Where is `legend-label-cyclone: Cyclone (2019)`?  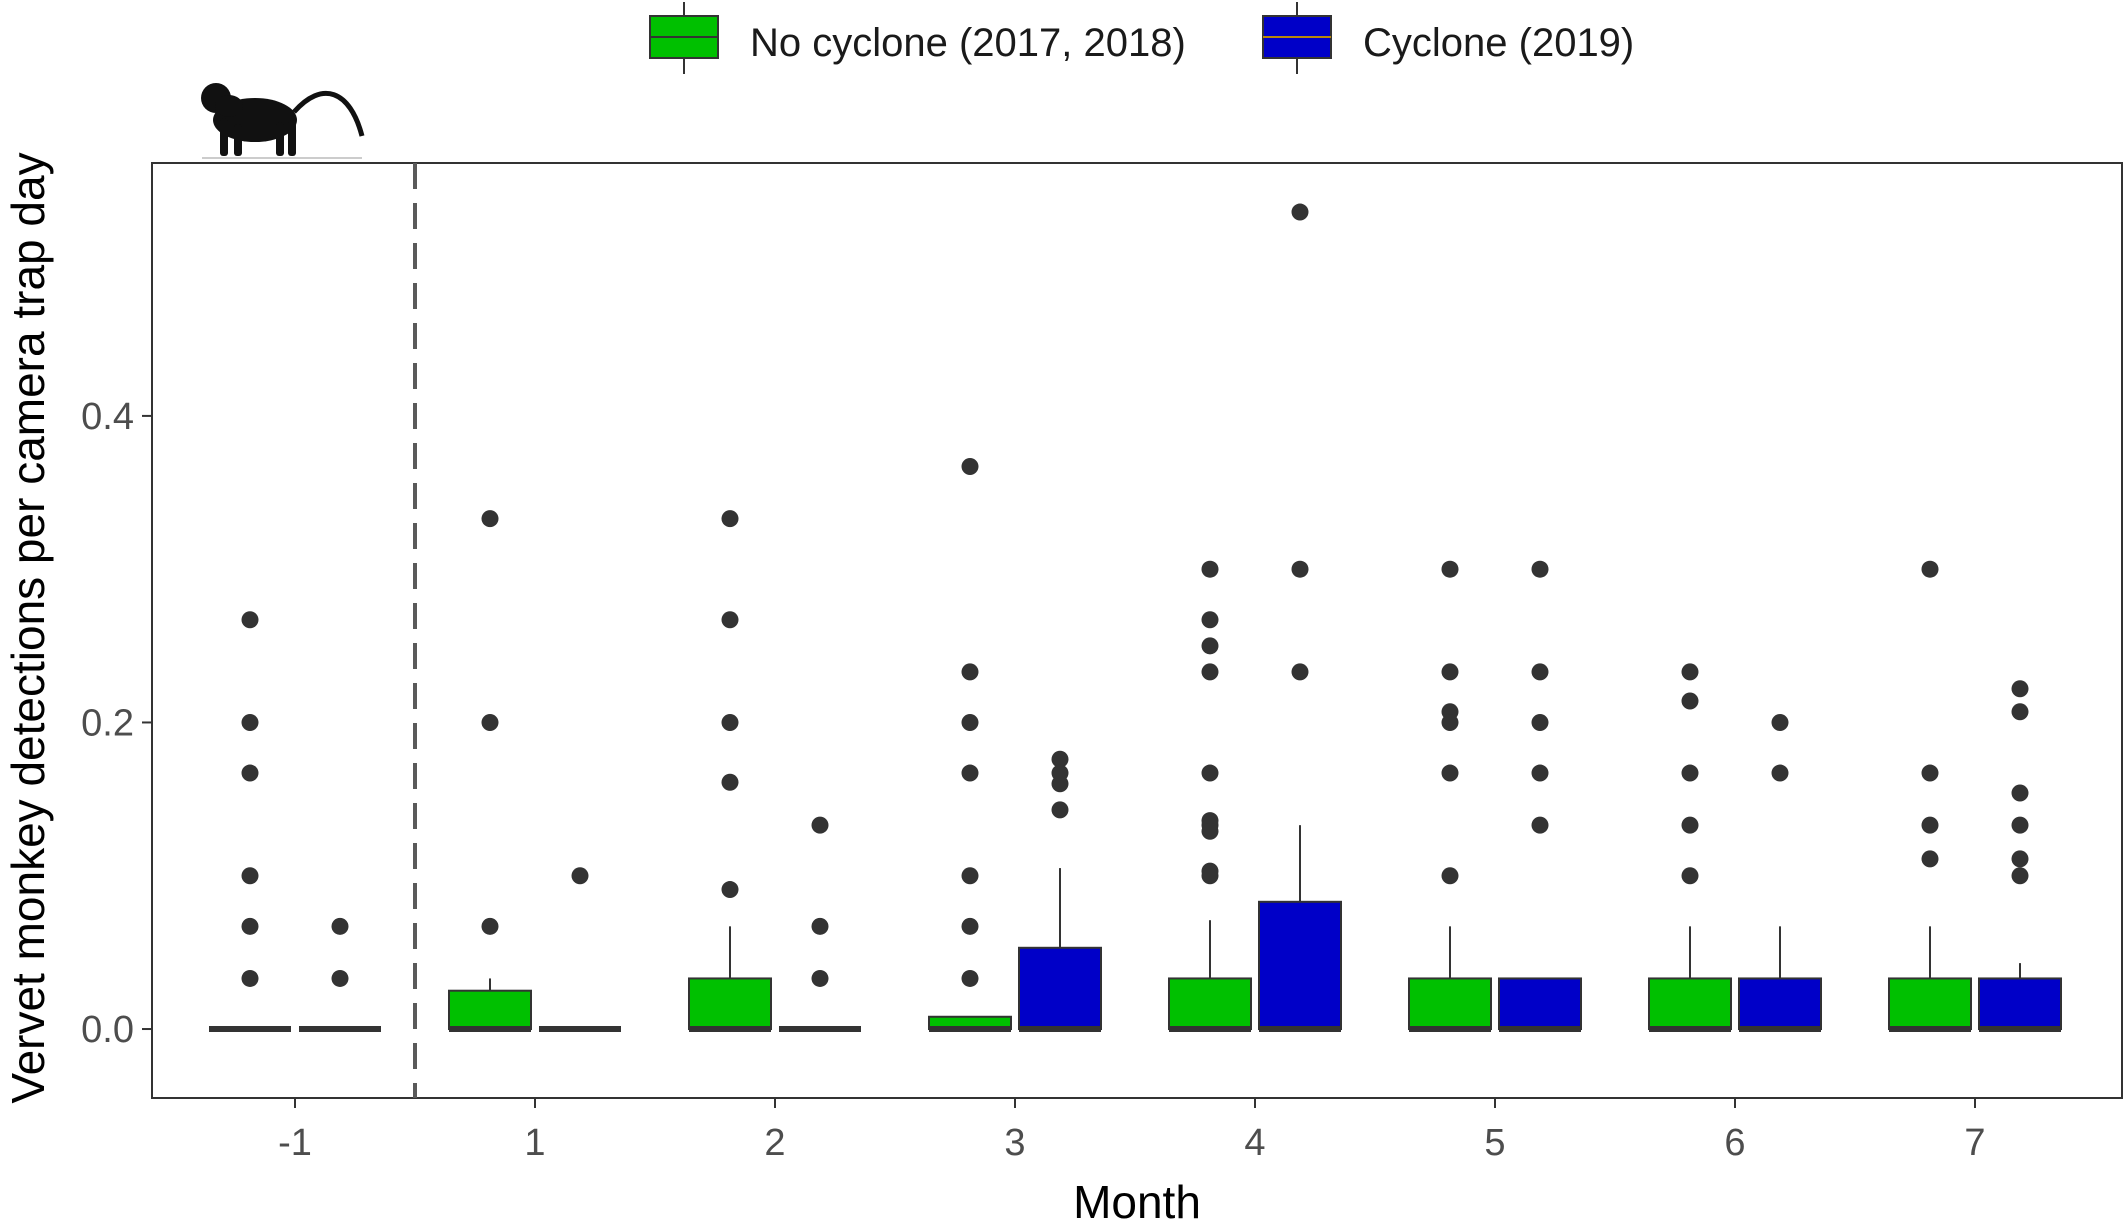
legend-label-cyclone: Cyclone (2019) is located at coordinates (1498, 43).